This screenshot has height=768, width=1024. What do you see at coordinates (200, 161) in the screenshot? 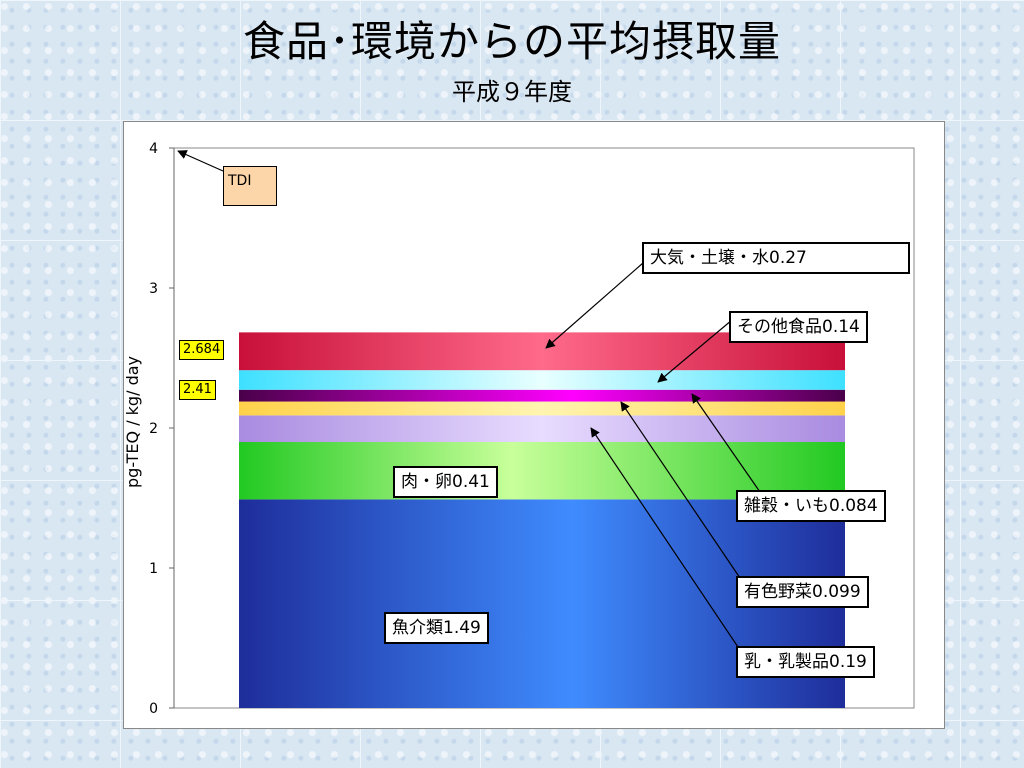
I see `arrow-tdi` at bounding box center [200, 161].